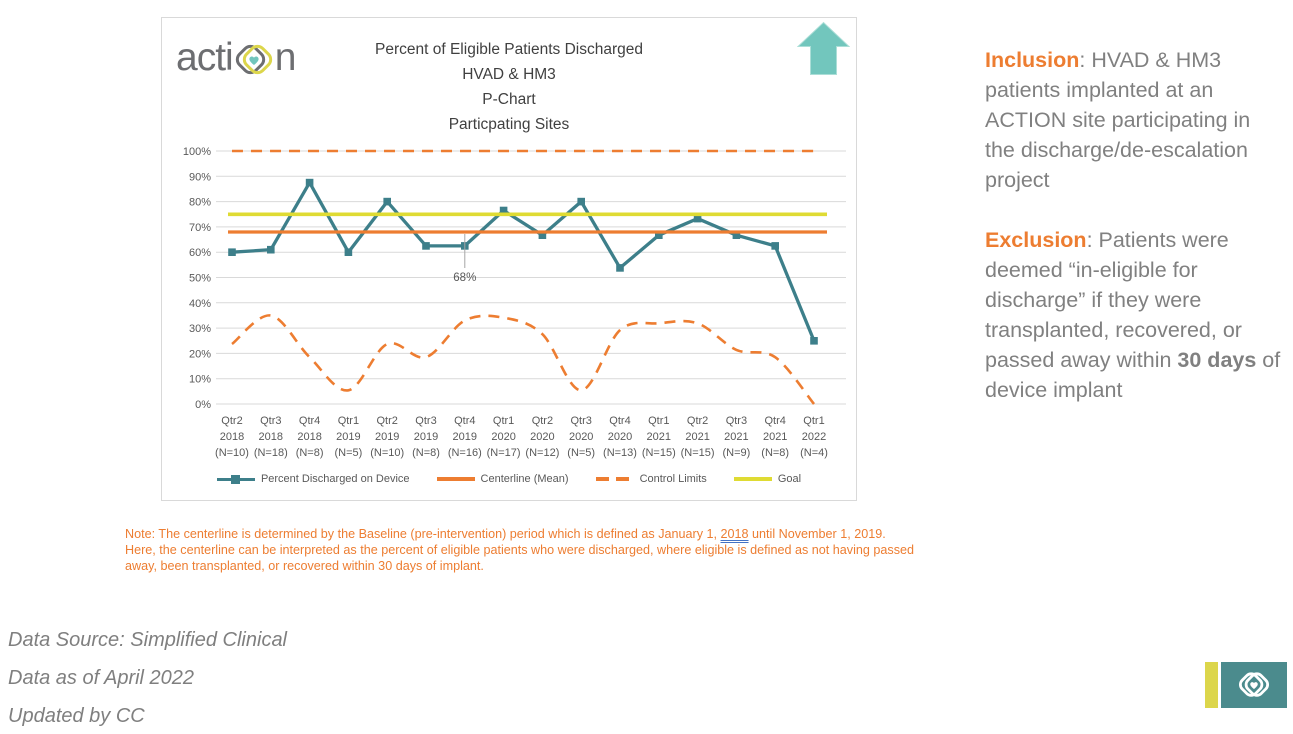 The height and width of the screenshot is (734, 1293). What do you see at coordinates (200, 253) in the screenshot?
I see `y-tick-label: 60%` at bounding box center [200, 253].